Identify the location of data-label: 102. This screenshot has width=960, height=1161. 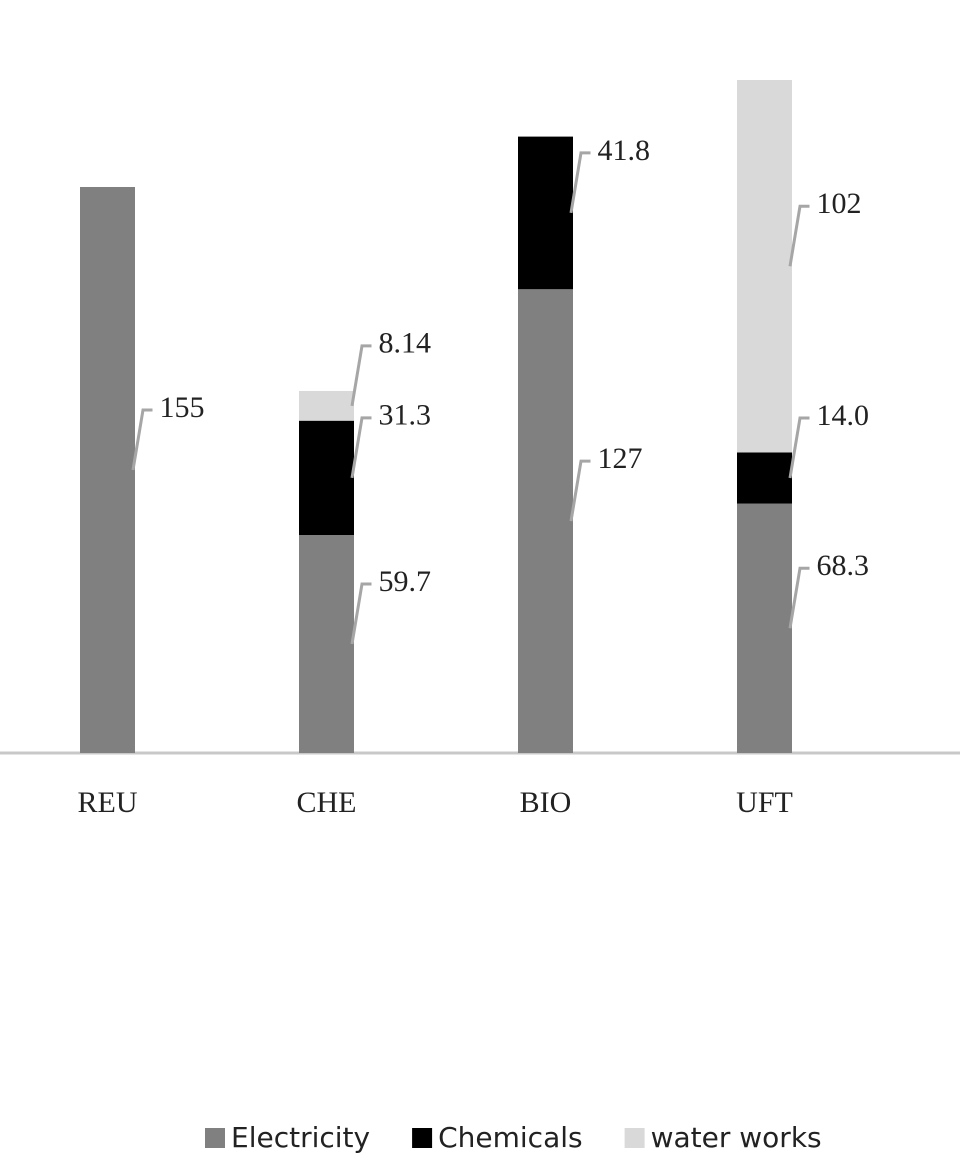
(839, 203).